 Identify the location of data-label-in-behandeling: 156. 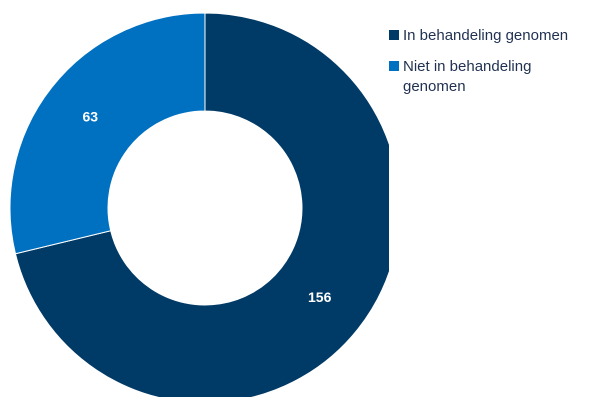
(320, 297).